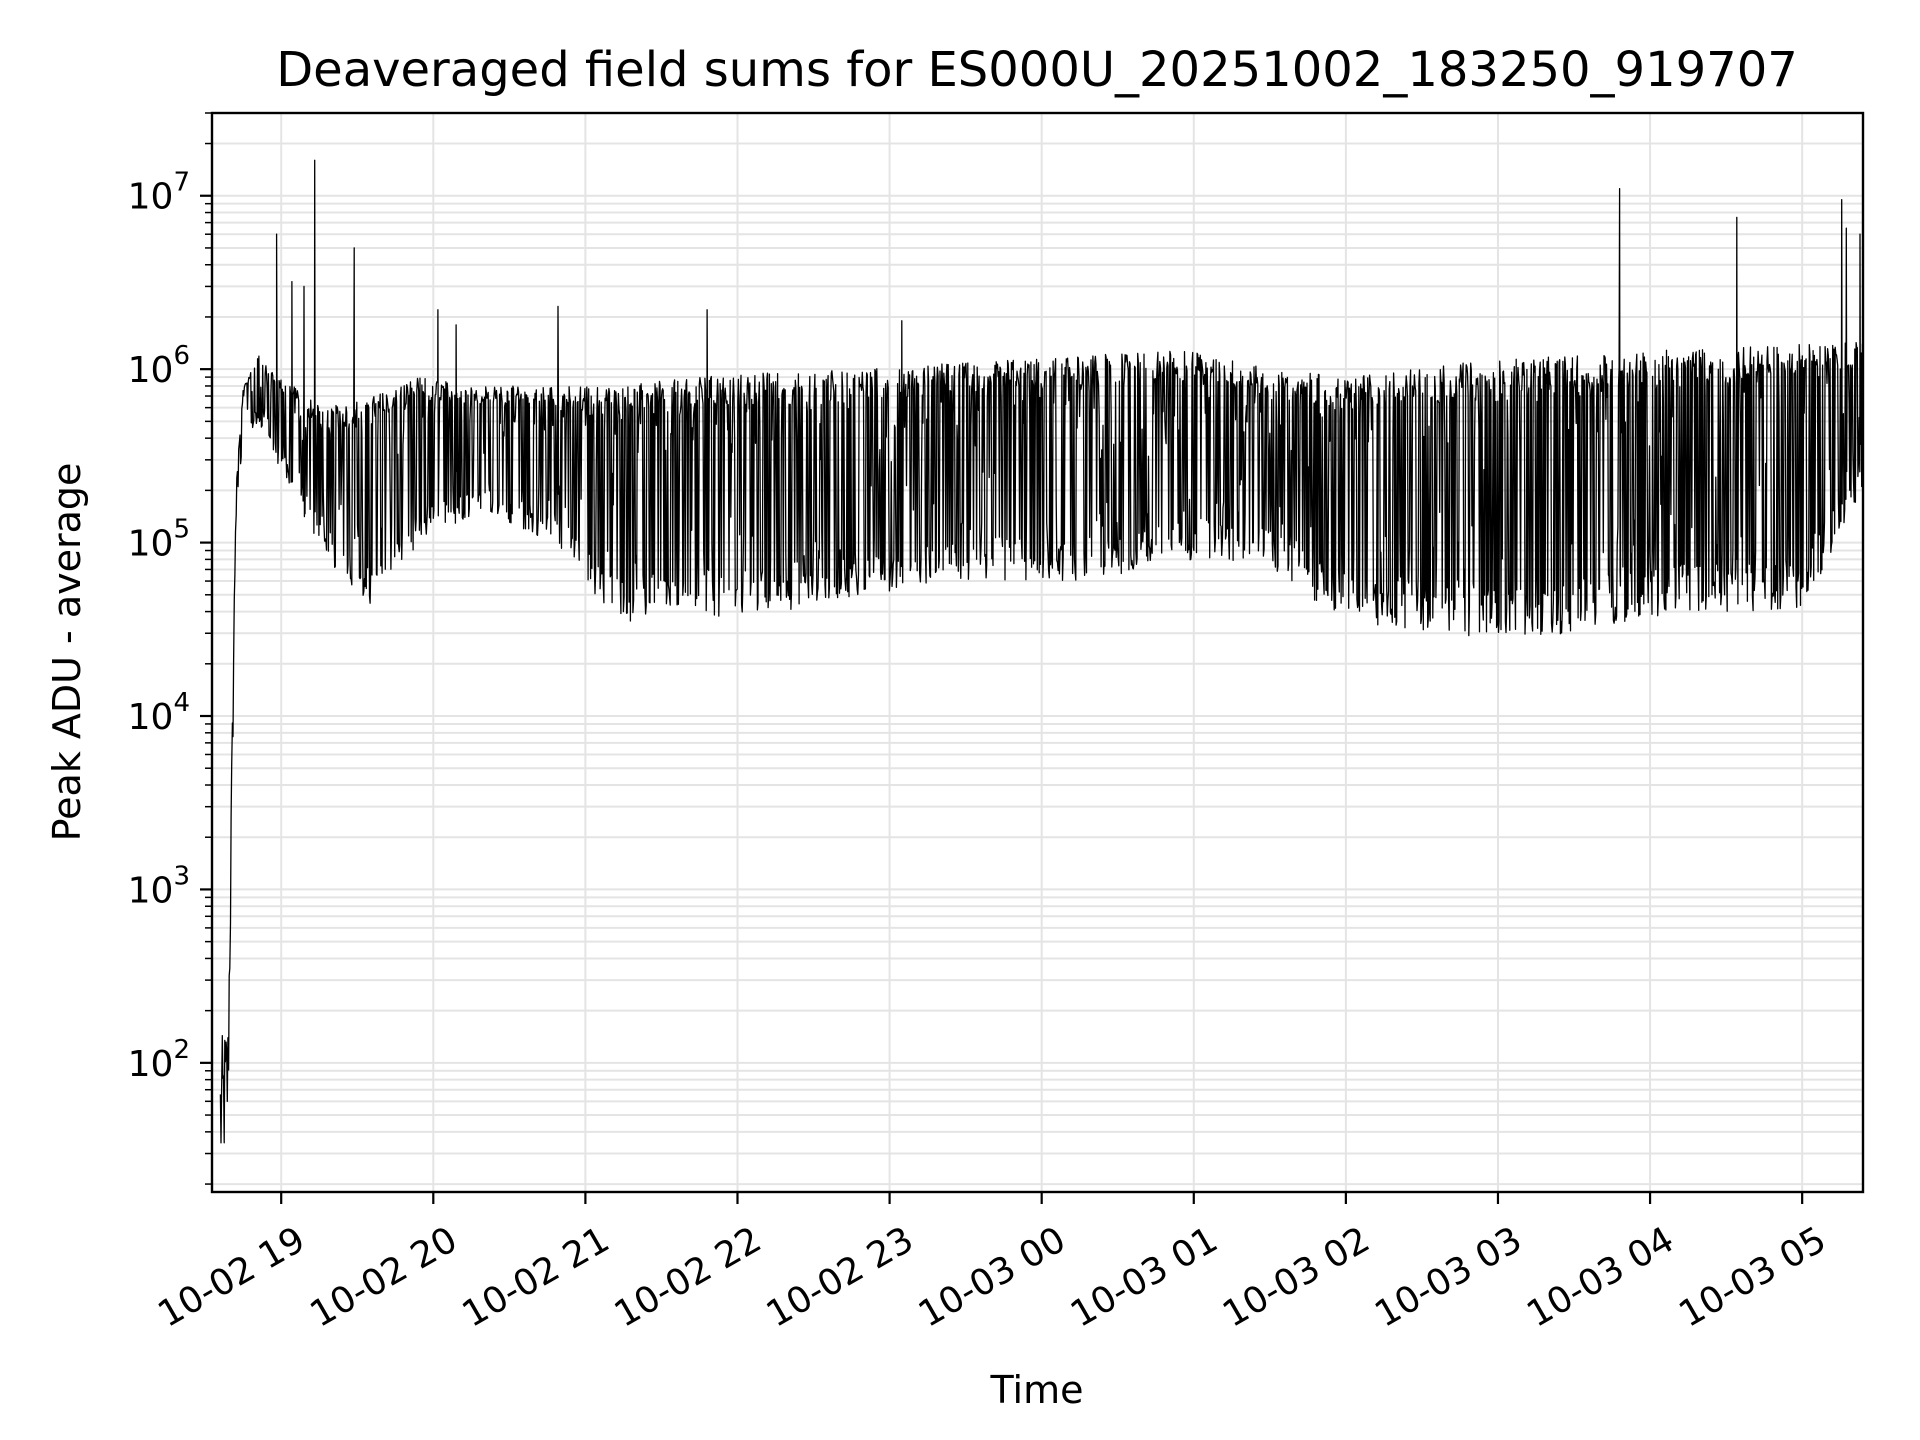 Image resolution: width=1920 pixels, height=1440 pixels. Describe the element at coordinates (1037, 1390) in the screenshot. I see `x-axis-label: Time` at that location.